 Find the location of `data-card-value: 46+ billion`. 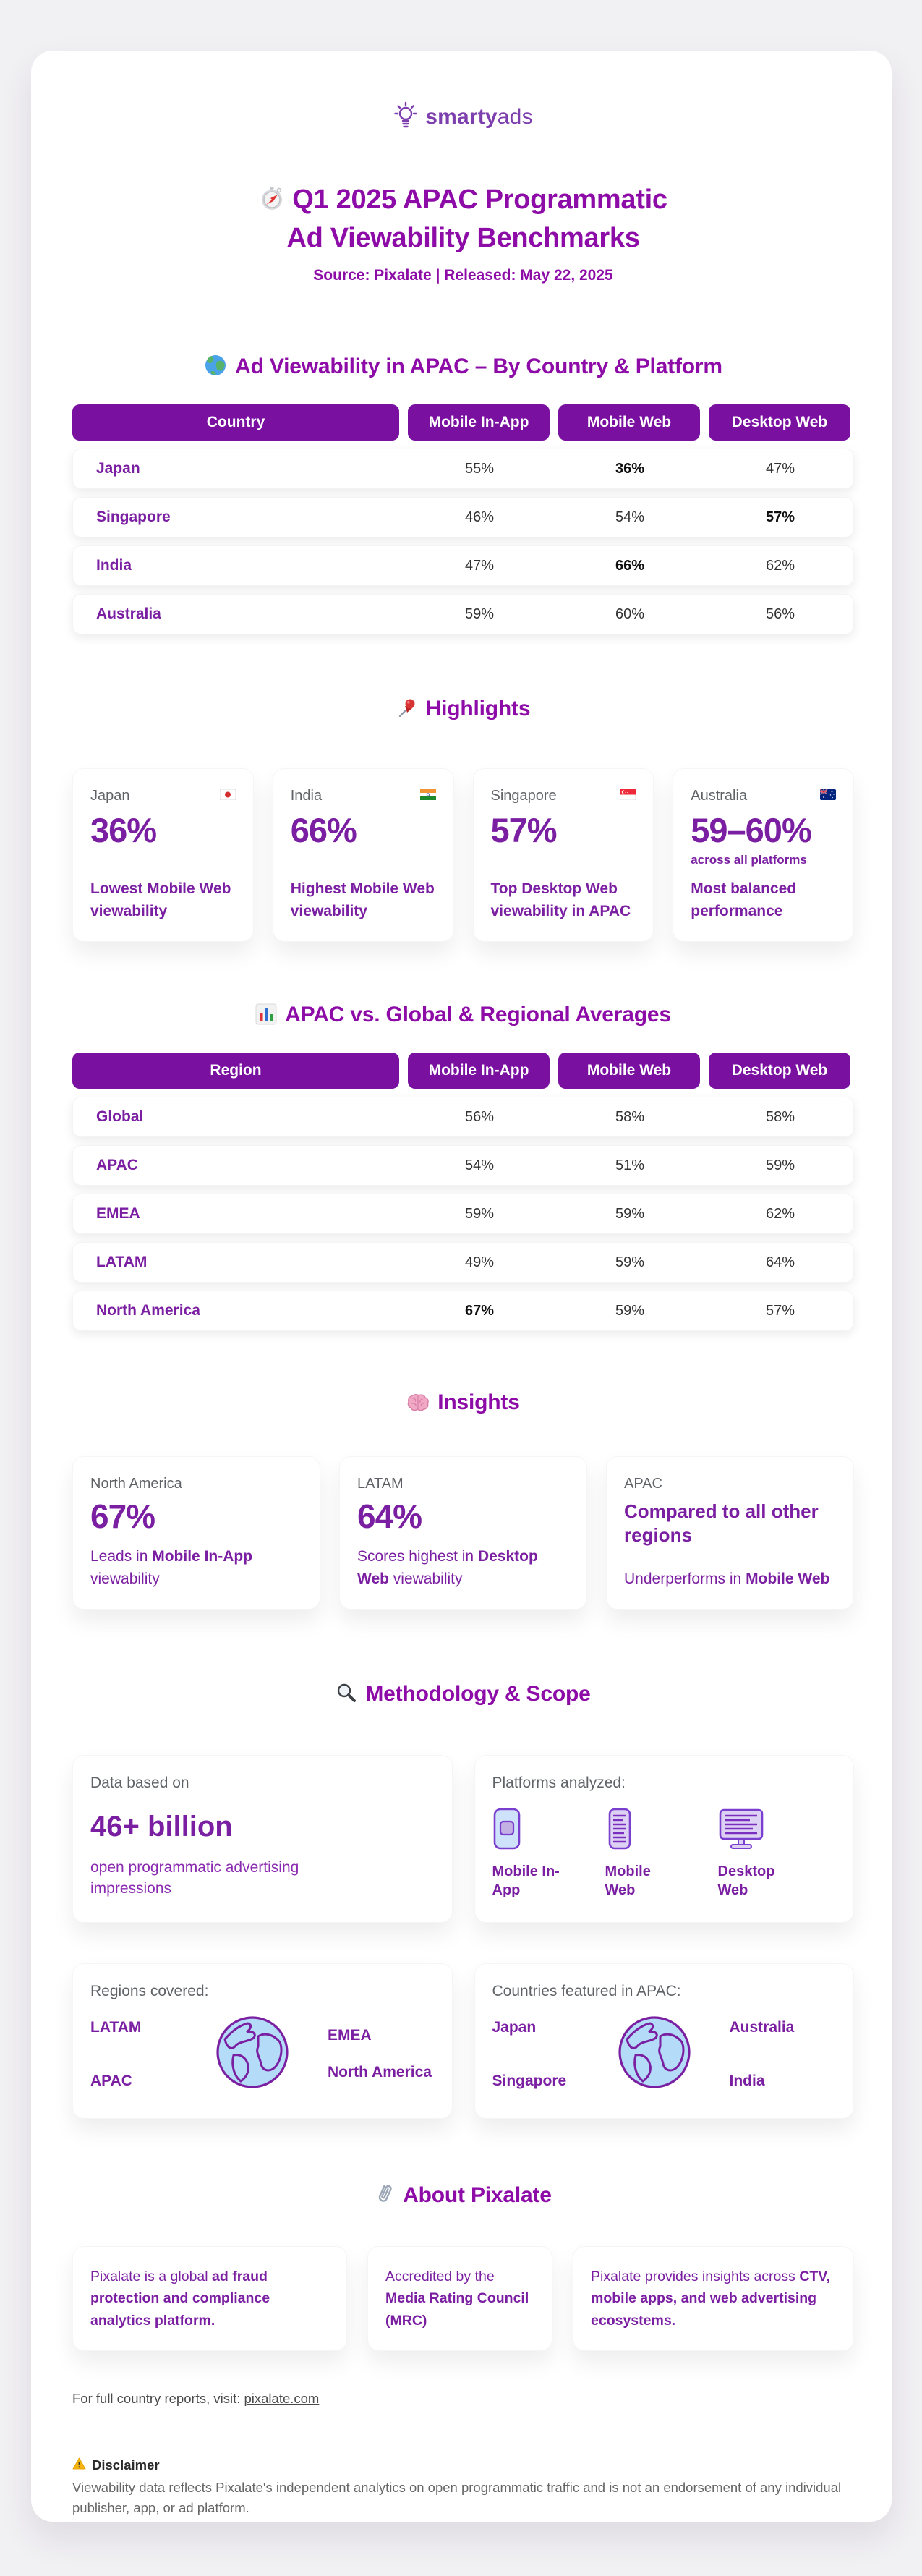

data-card-value: 46+ billion is located at coordinates (162, 1827).